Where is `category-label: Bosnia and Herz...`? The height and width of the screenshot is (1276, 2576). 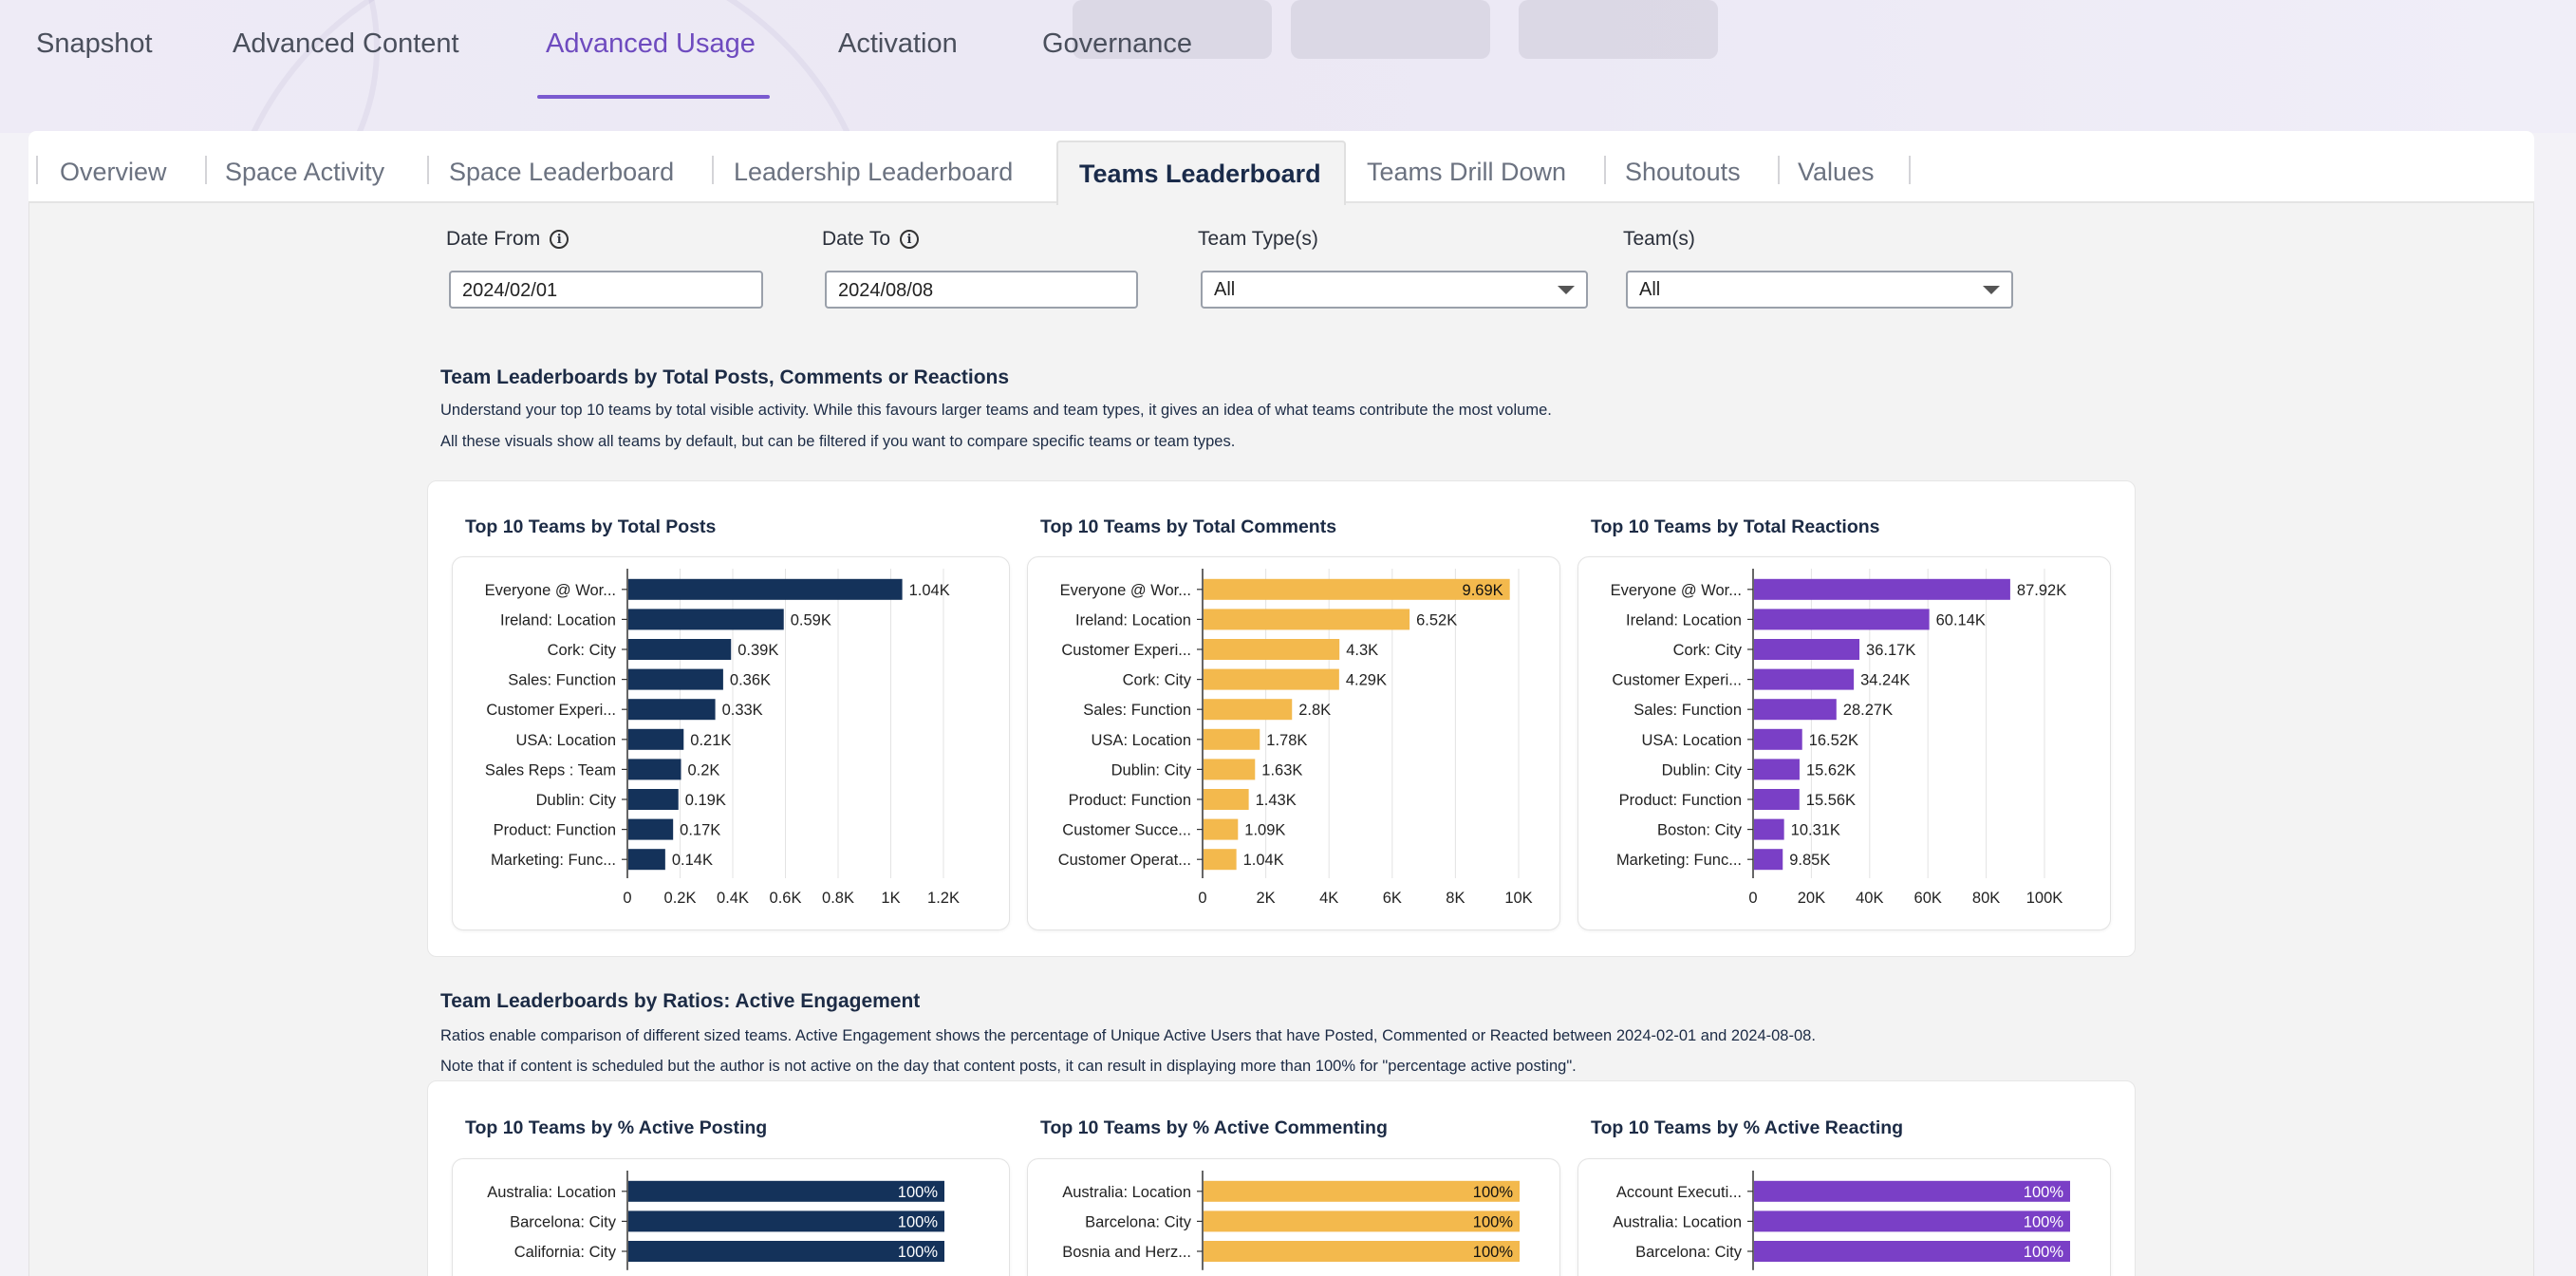
category-label: Bosnia and Herz... is located at coordinates (1126, 1252).